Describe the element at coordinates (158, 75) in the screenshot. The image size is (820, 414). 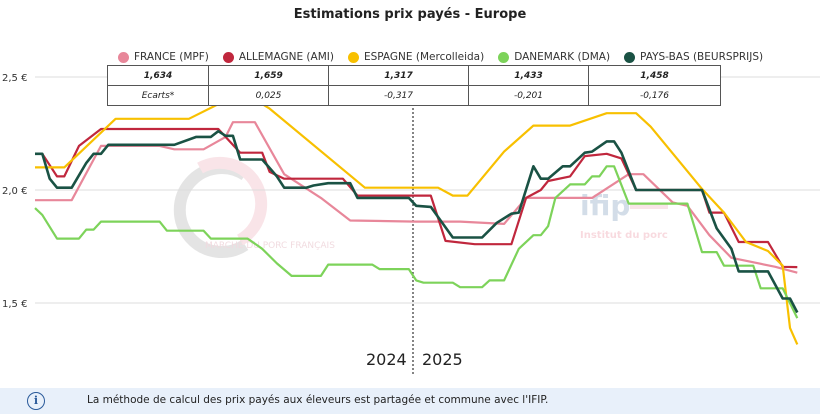
I see `value-france: 1,634` at that location.